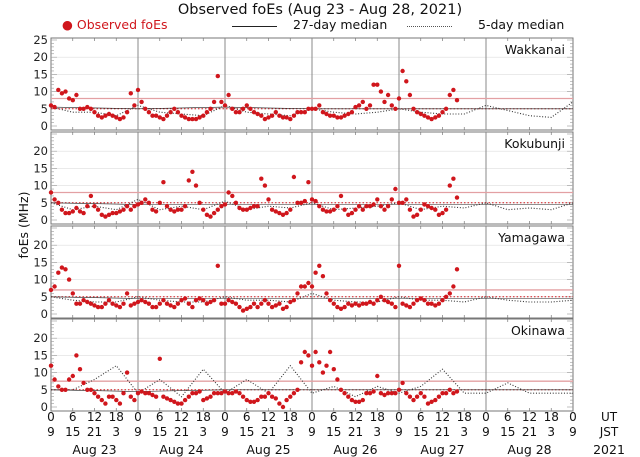  What do you see at coordinates (51, 432) in the screenshot?
I see `x-tick-label-jst: 9` at bounding box center [51, 432].